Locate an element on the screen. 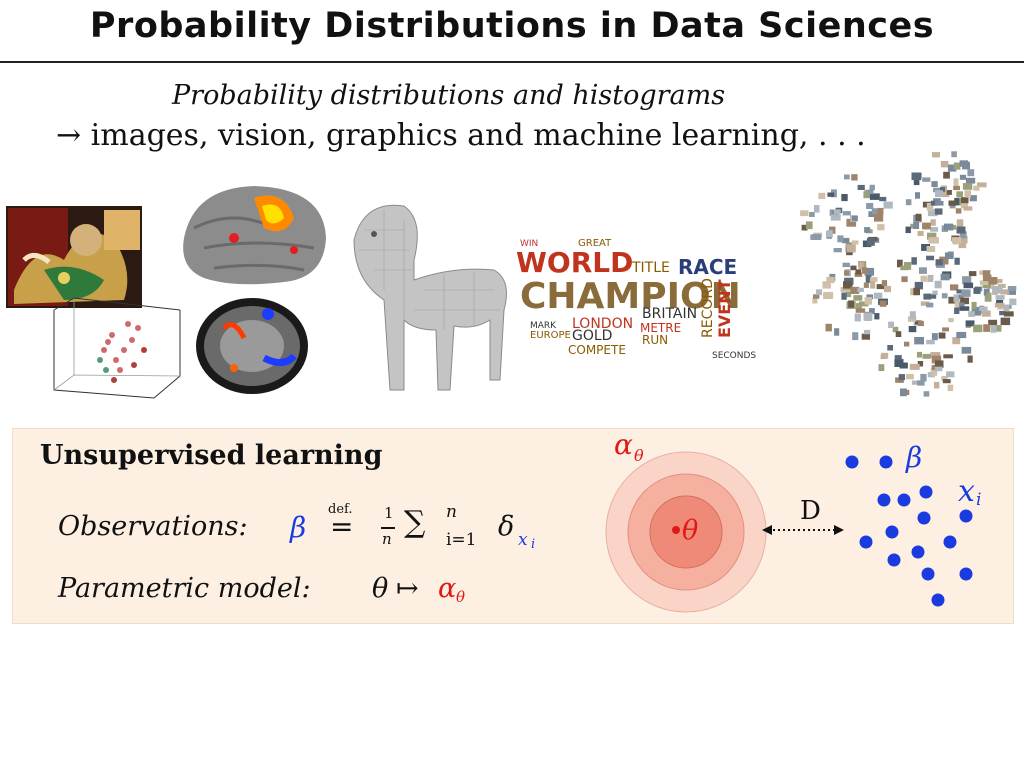  alpha-theta-subscript: θ is located at coordinates (639, 455).